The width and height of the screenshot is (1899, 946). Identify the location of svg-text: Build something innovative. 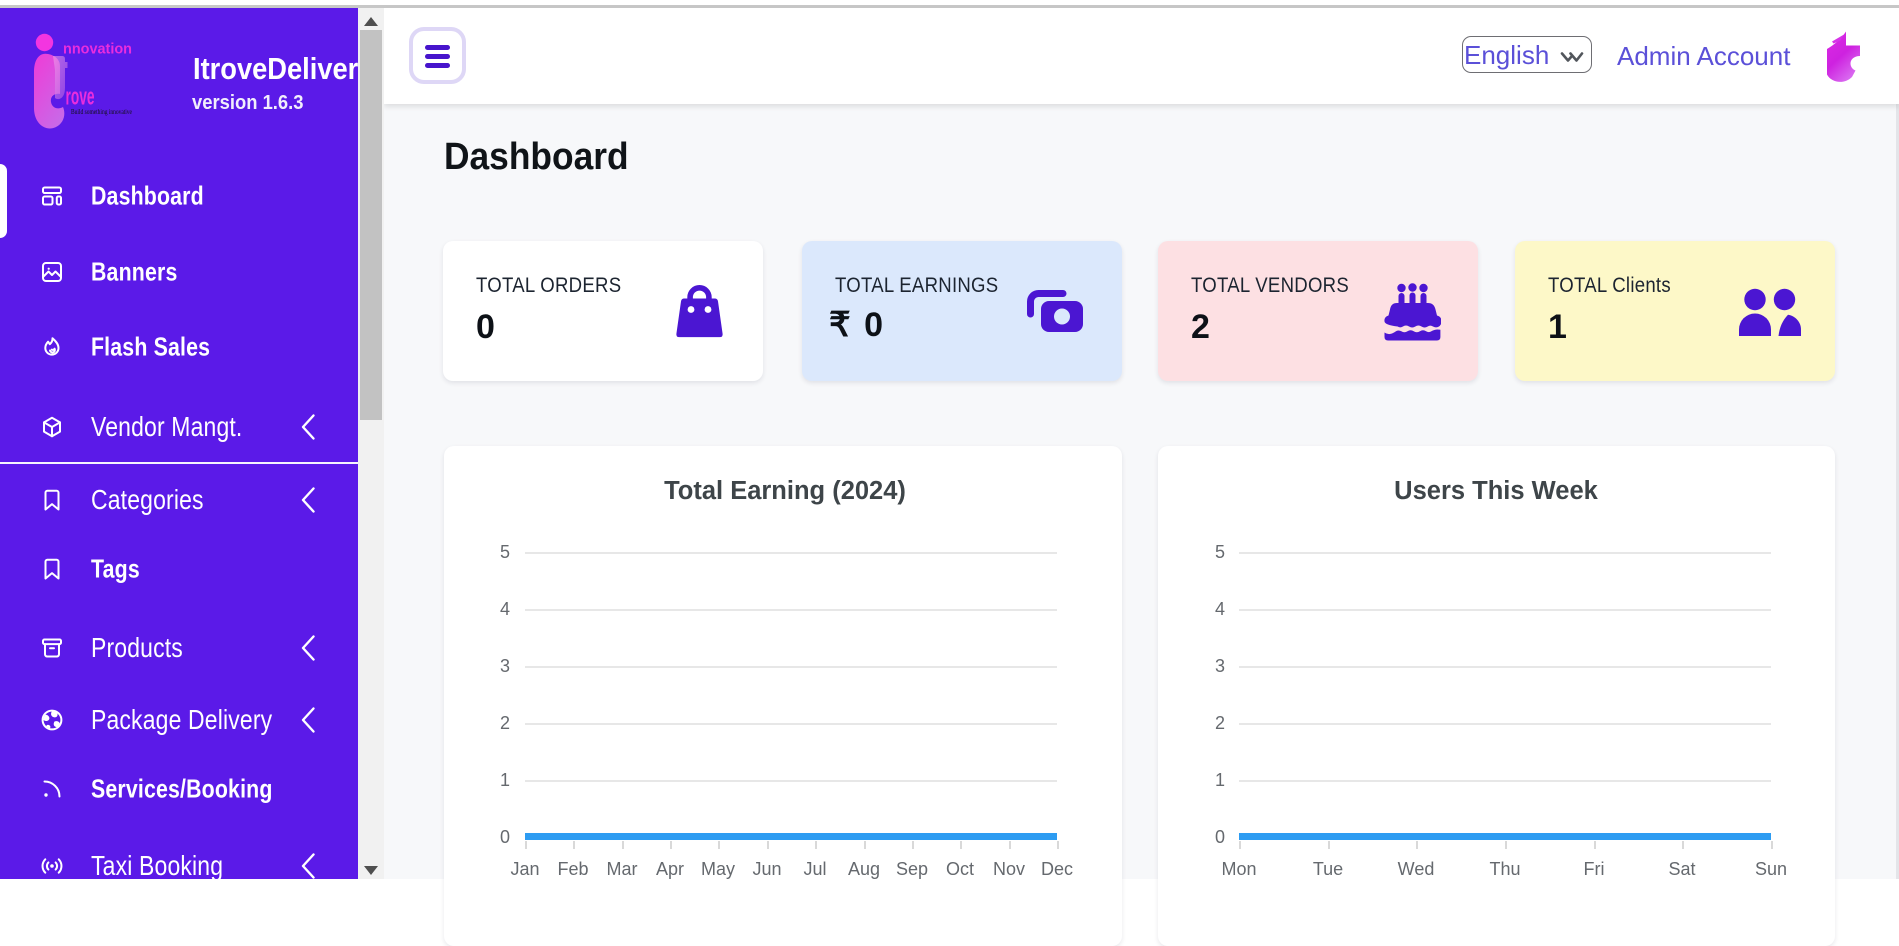
(101, 111).